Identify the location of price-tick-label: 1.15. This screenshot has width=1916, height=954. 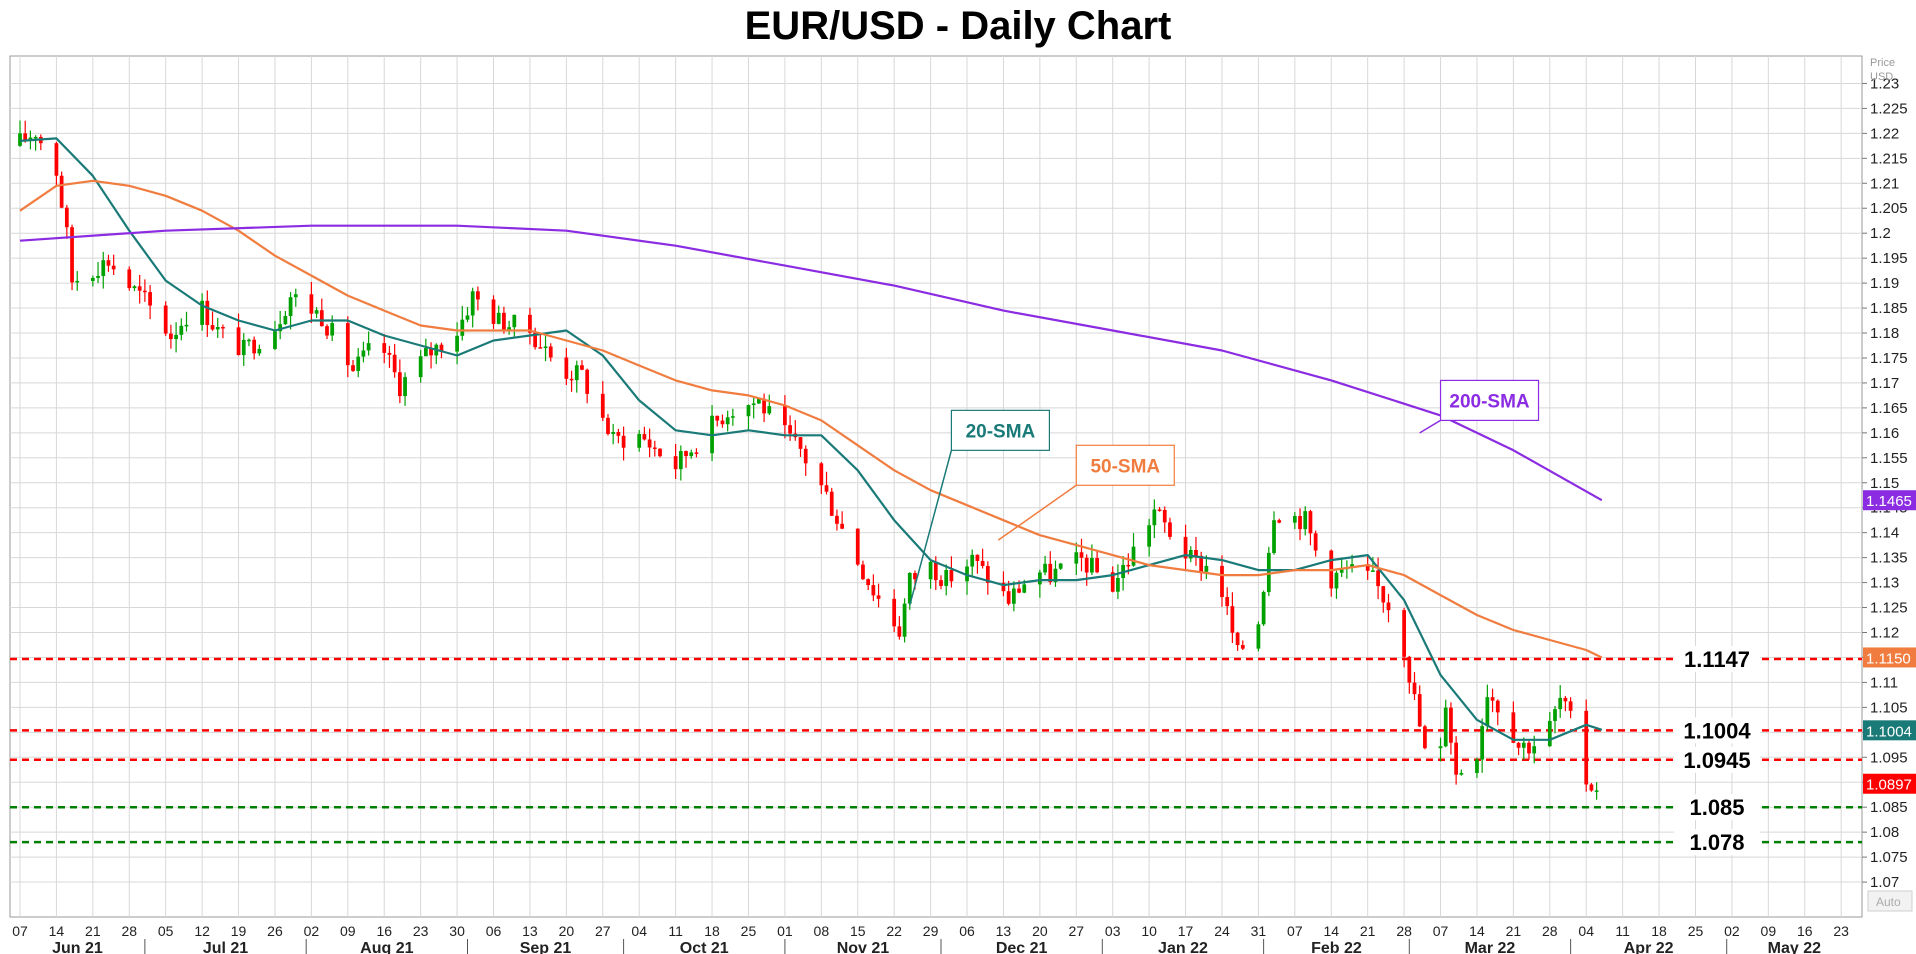
(1884, 483).